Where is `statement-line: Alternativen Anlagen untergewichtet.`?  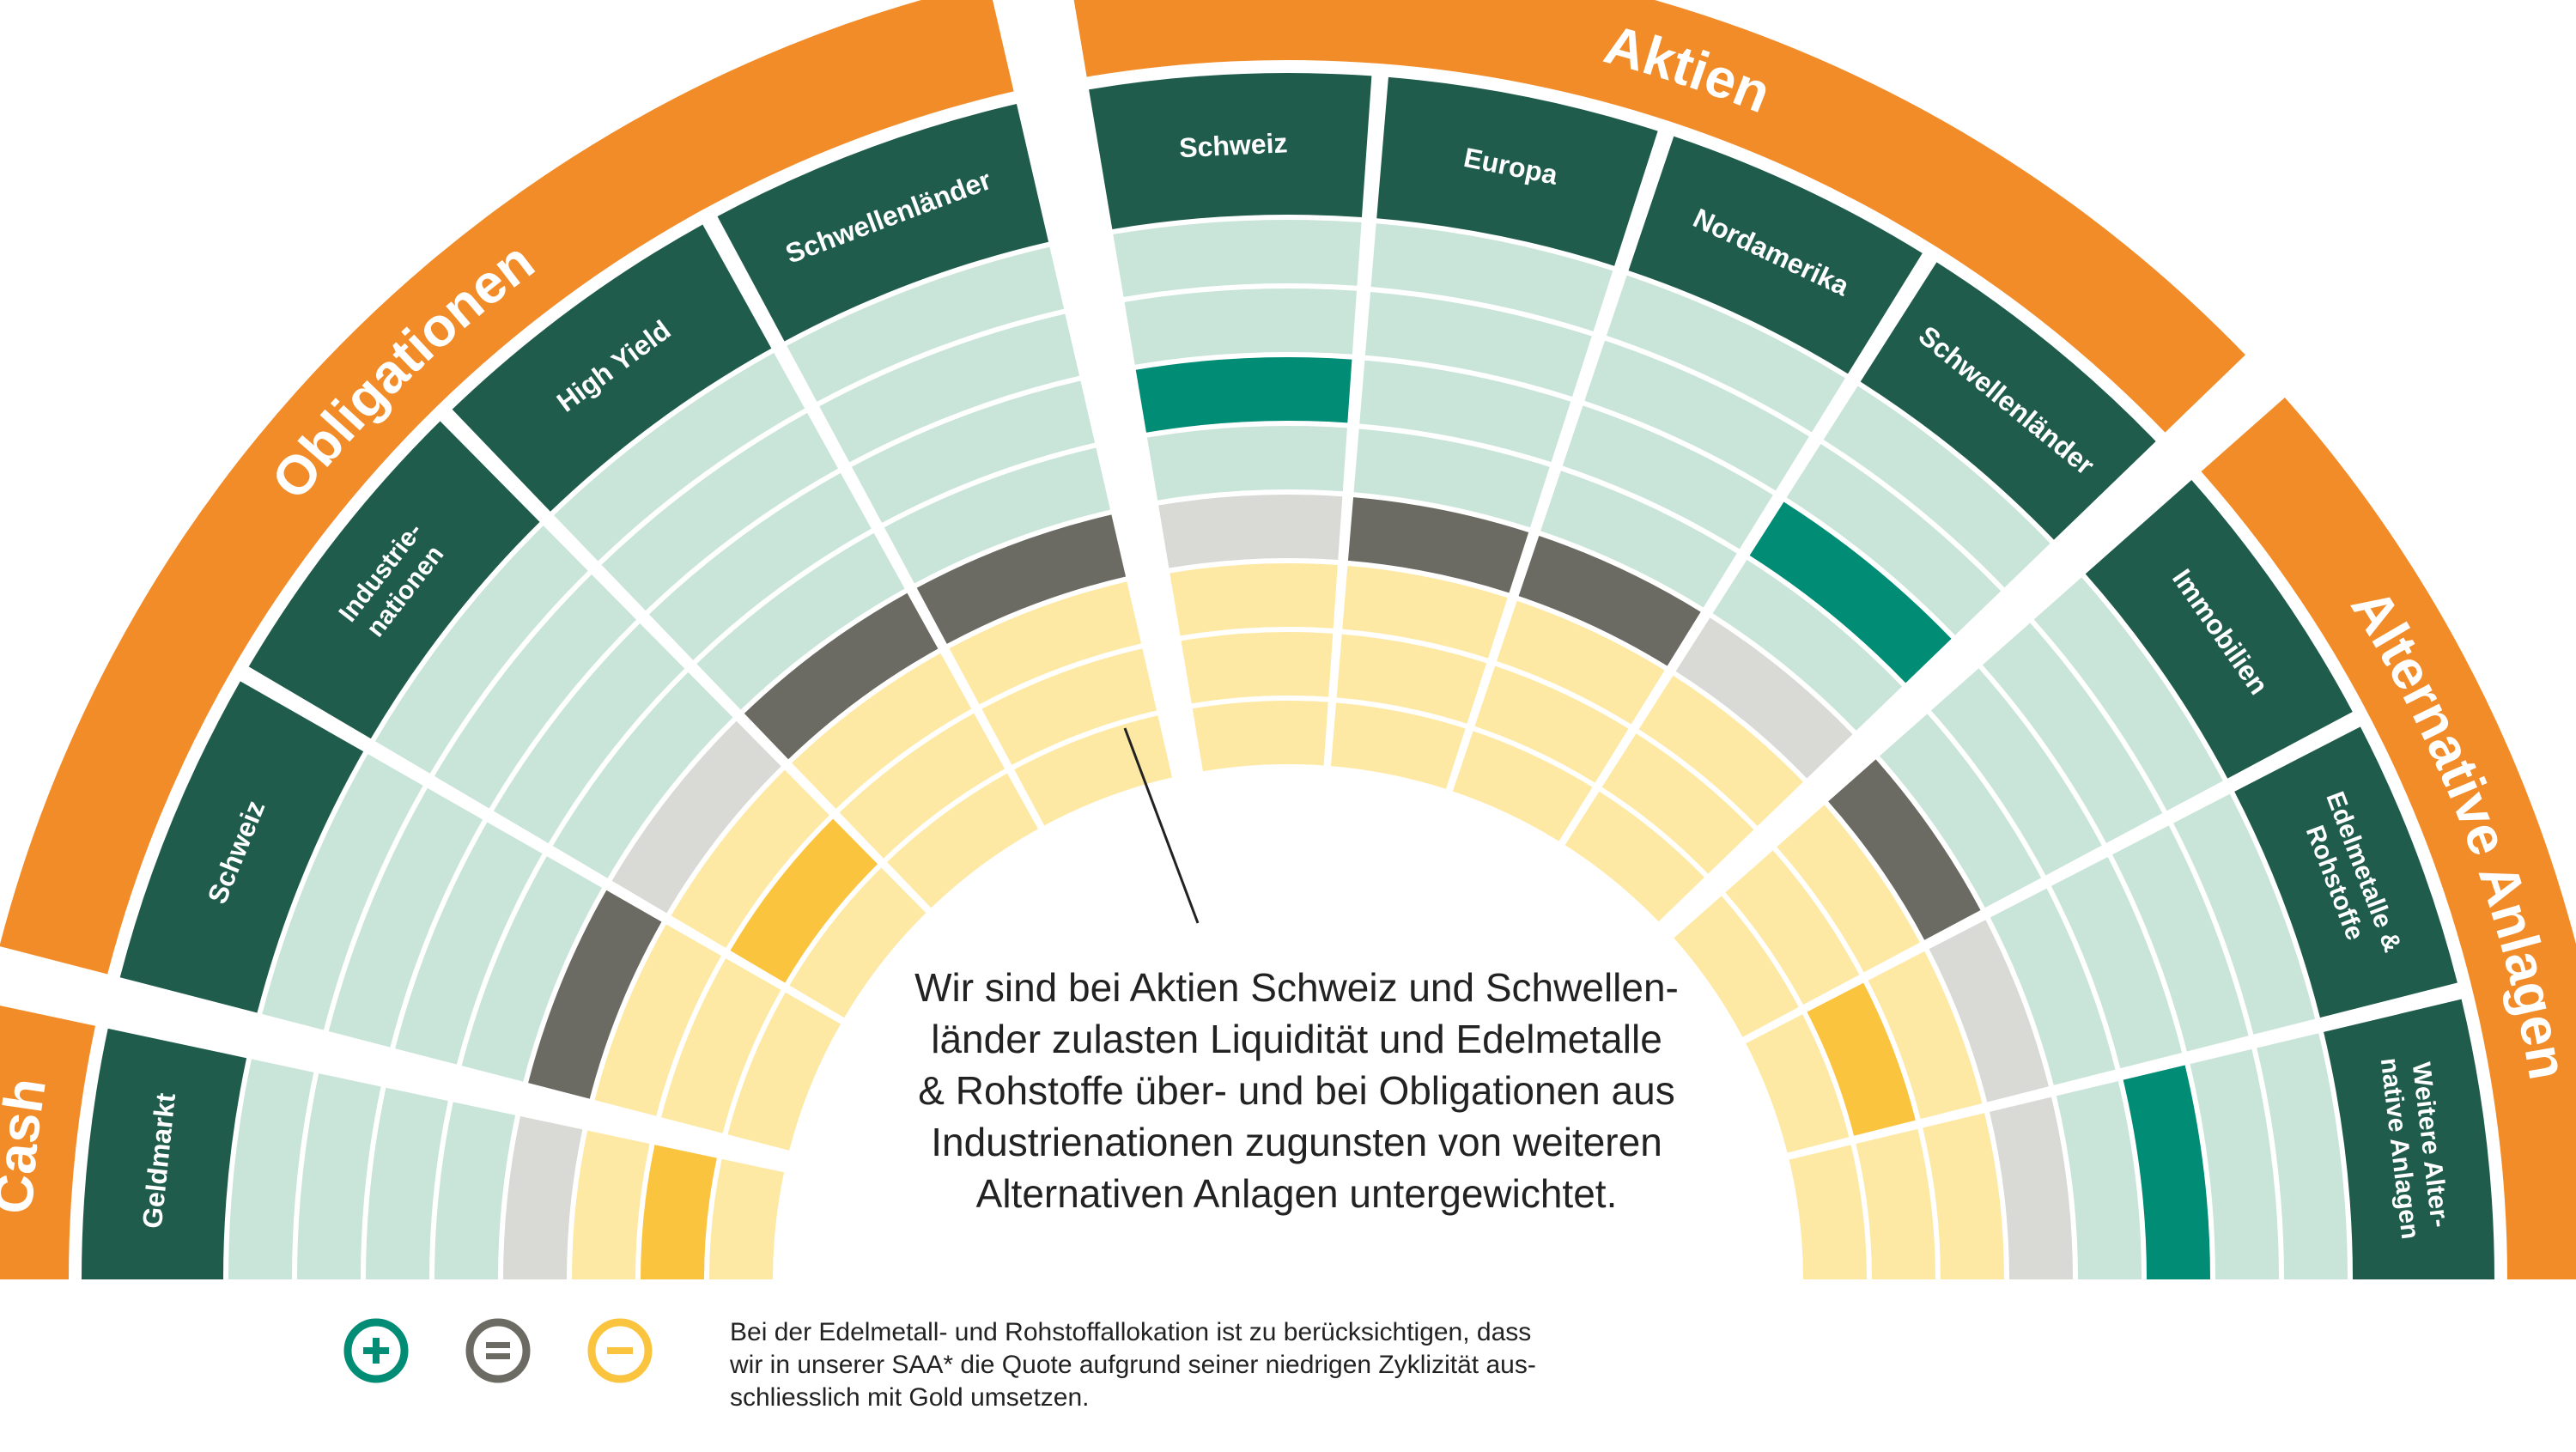
statement-line: Alternativen Anlagen untergewichtet. is located at coordinates (1297, 1193).